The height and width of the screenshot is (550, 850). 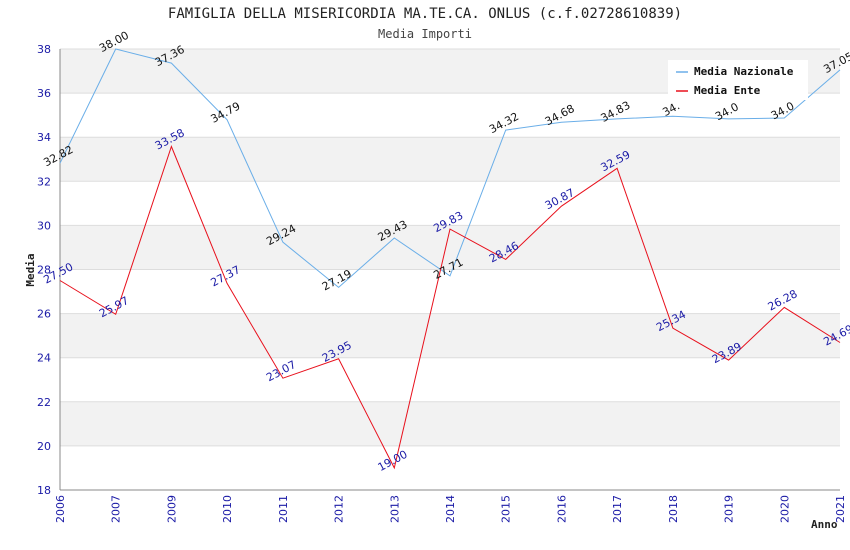 I want to click on y-tick-labels: 18 20 22 24 26 28 30 32 34 36 38, so click(x=44, y=270).